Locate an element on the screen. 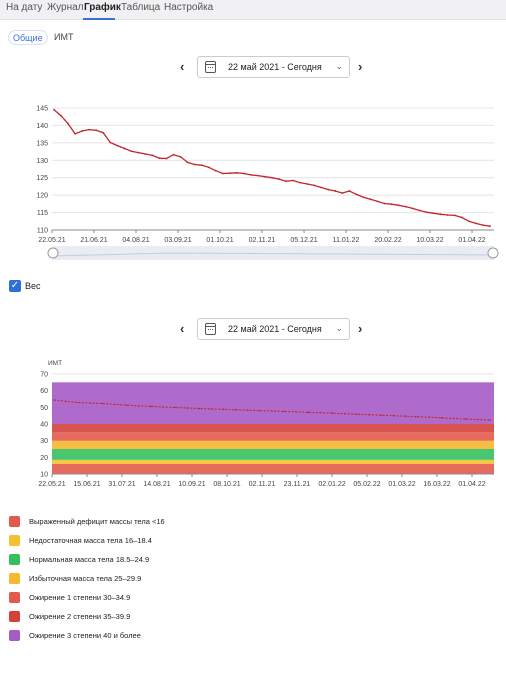 The image size is (506, 680). active-tab-indicator is located at coordinates (99, 19).